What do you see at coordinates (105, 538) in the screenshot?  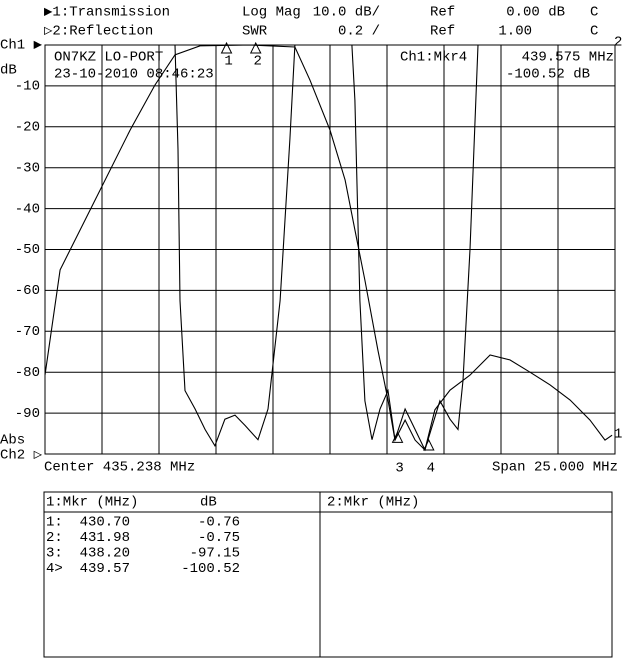 I see `table-cell: 431.98` at bounding box center [105, 538].